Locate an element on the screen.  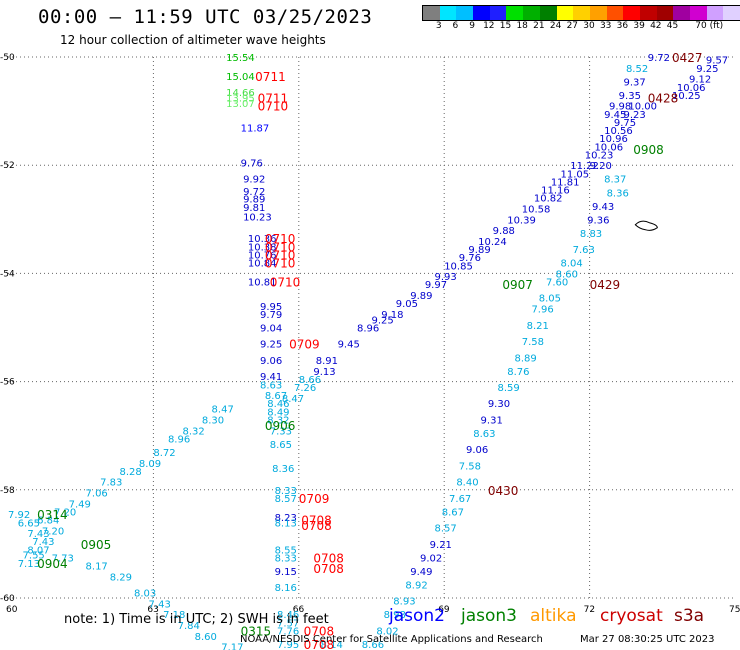
swh-data-label: 11.22 is located at coordinates (584, 166).